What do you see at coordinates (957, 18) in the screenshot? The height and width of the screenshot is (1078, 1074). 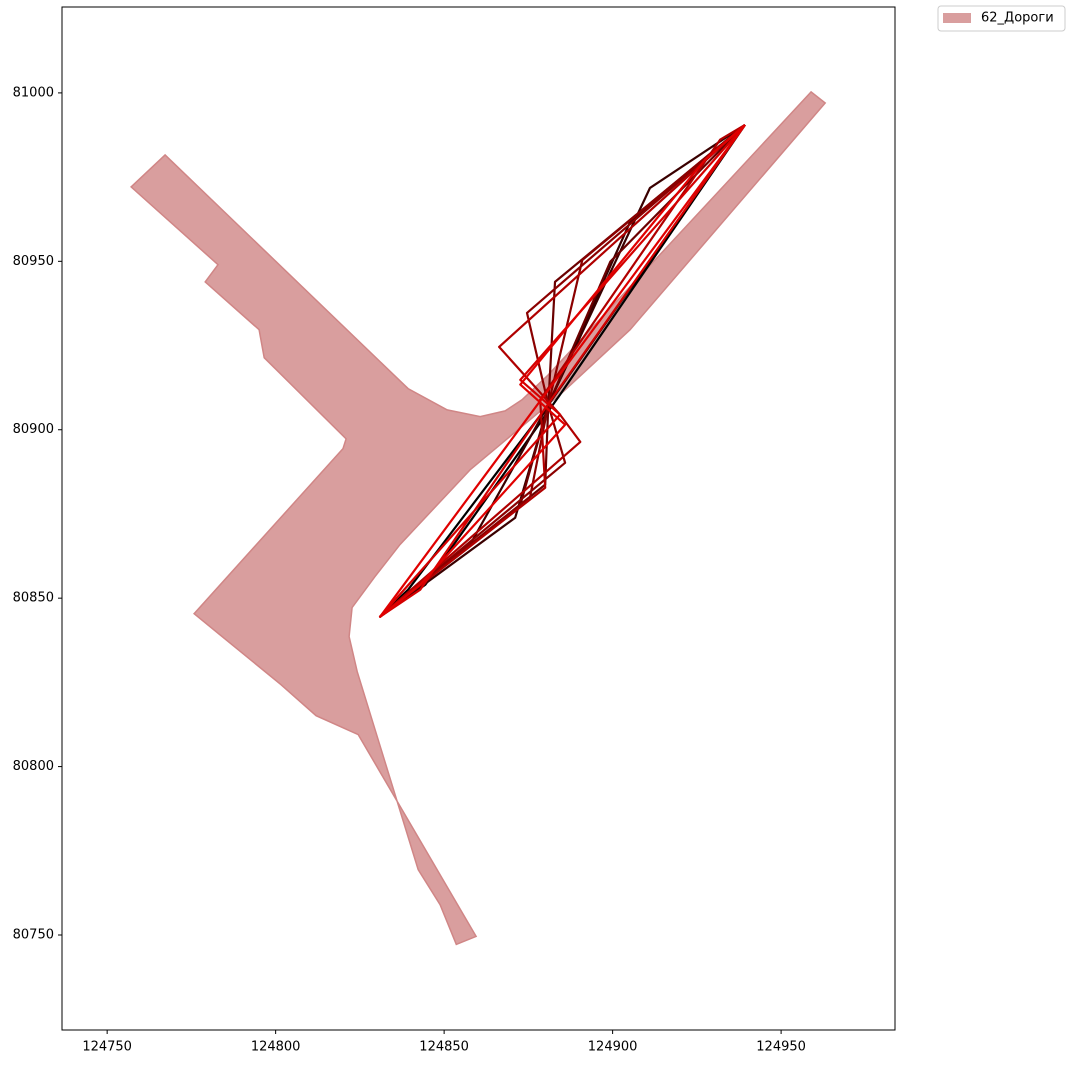 I see `legend-swatch` at bounding box center [957, 18].